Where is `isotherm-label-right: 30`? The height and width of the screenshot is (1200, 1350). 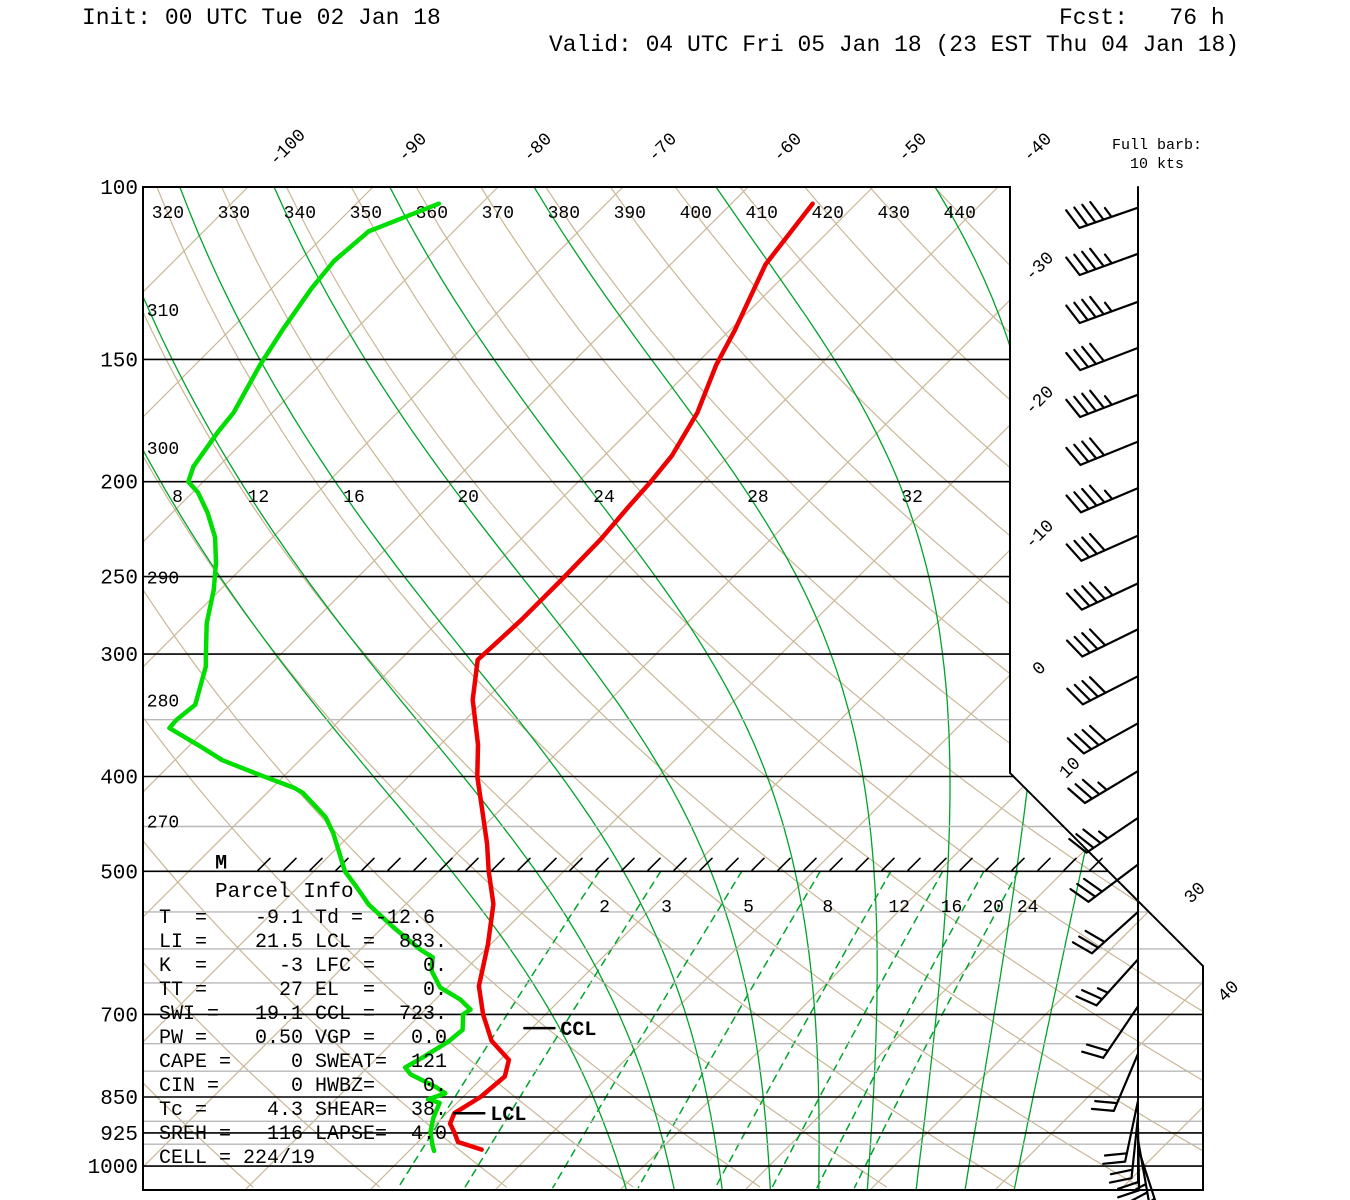
isotherm-label-right: 30 is located at coordinates (1195, 893).